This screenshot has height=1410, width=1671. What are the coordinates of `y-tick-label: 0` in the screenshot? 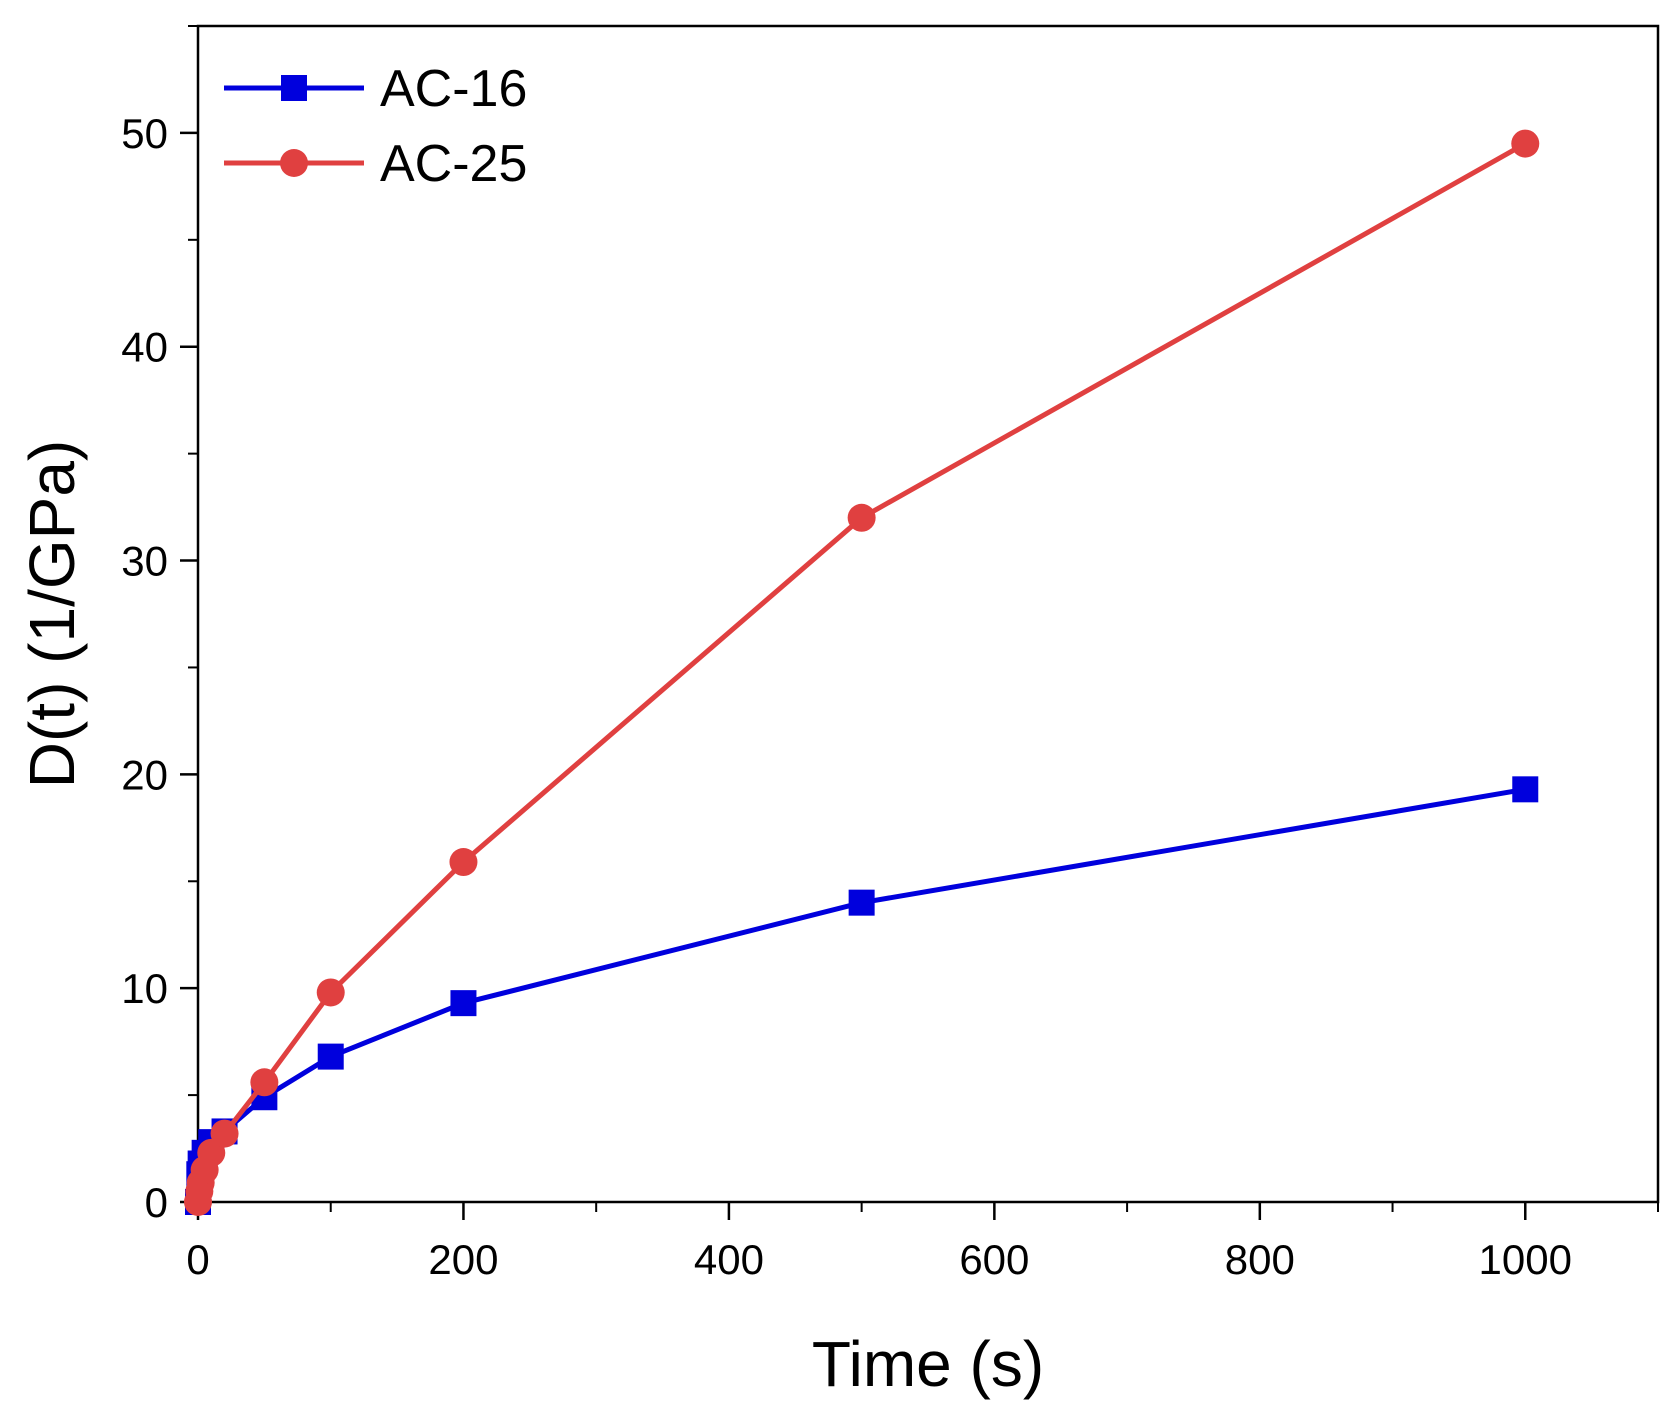 It's located at (156, 1202).